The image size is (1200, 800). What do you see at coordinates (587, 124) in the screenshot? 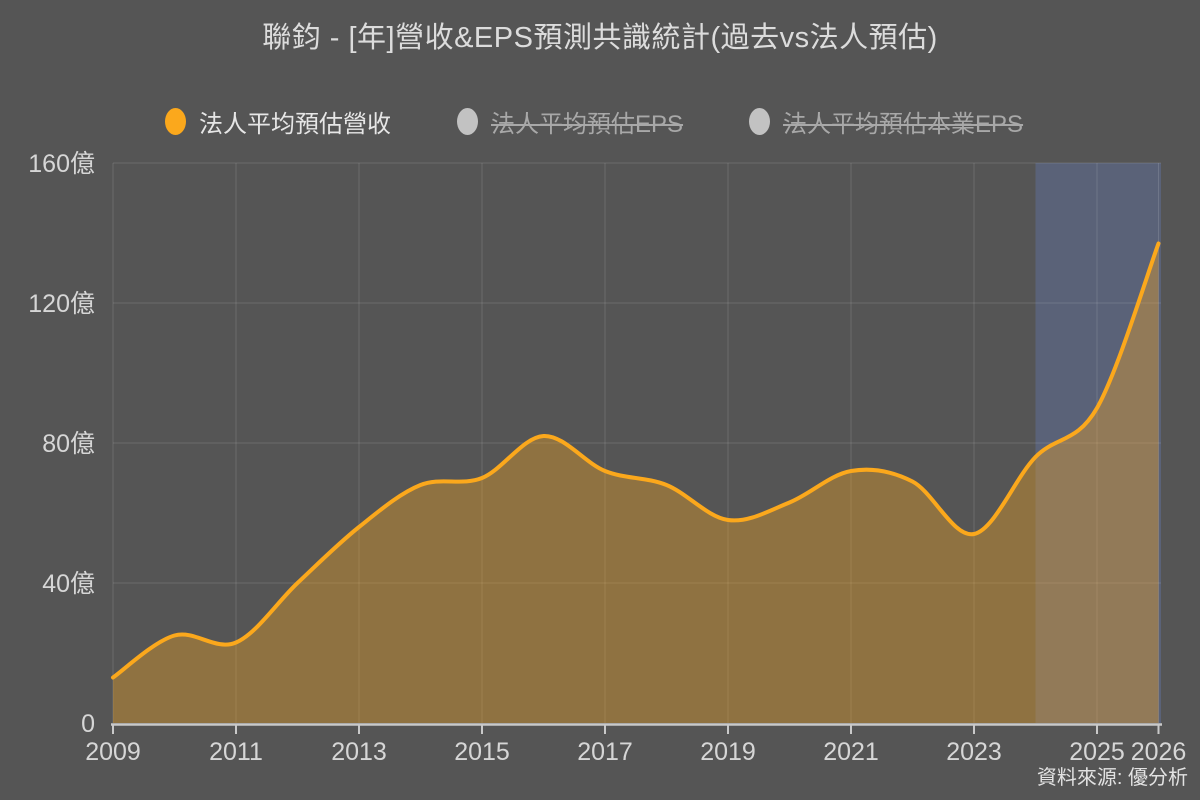
I see `legend-label-eps: 法人平均預估EPS` at bounding box center [587, 124].